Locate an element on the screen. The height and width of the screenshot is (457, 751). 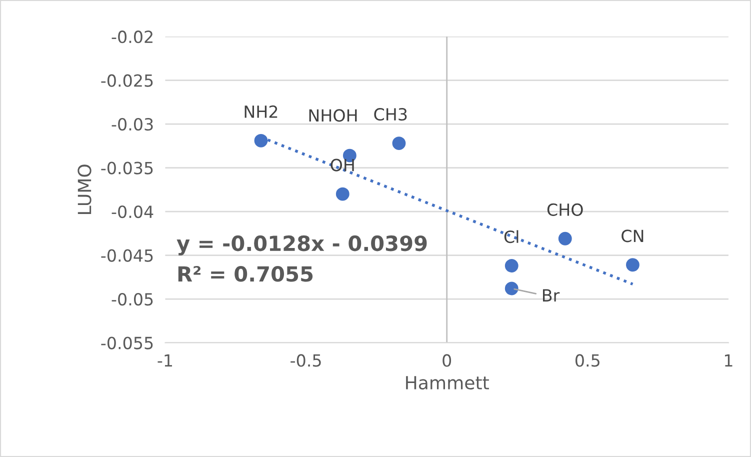
x-axis-title: Hammett is located at coordinates (447, 383).